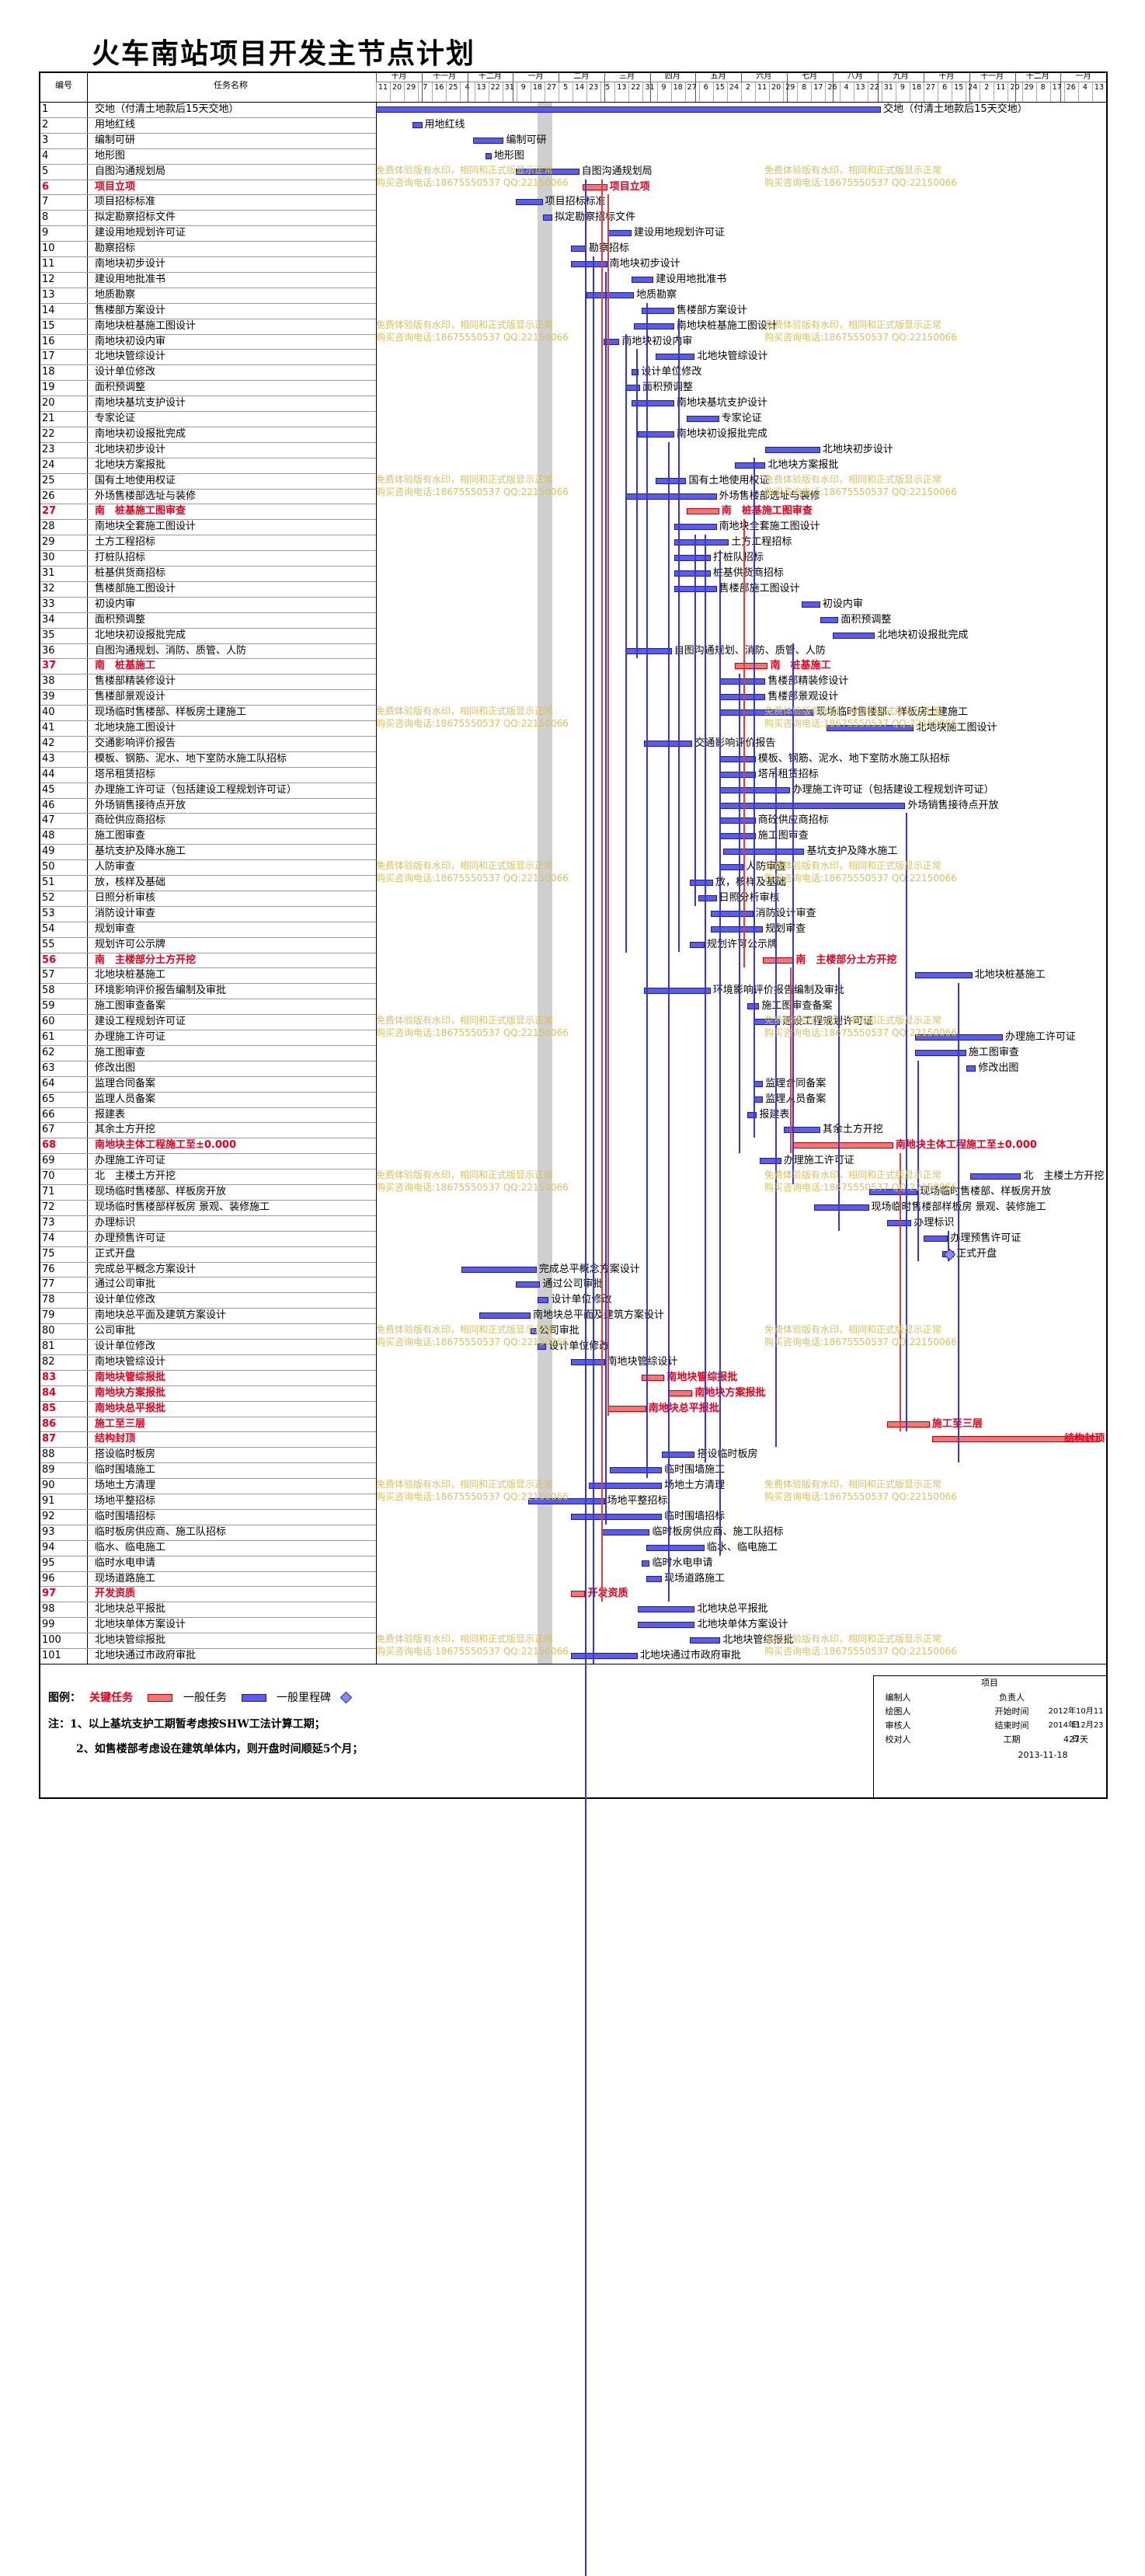 This screenshot has height=2576, width=1145. I want to click on task-name: 北 主楼土方开挖, so click(135, 1176).